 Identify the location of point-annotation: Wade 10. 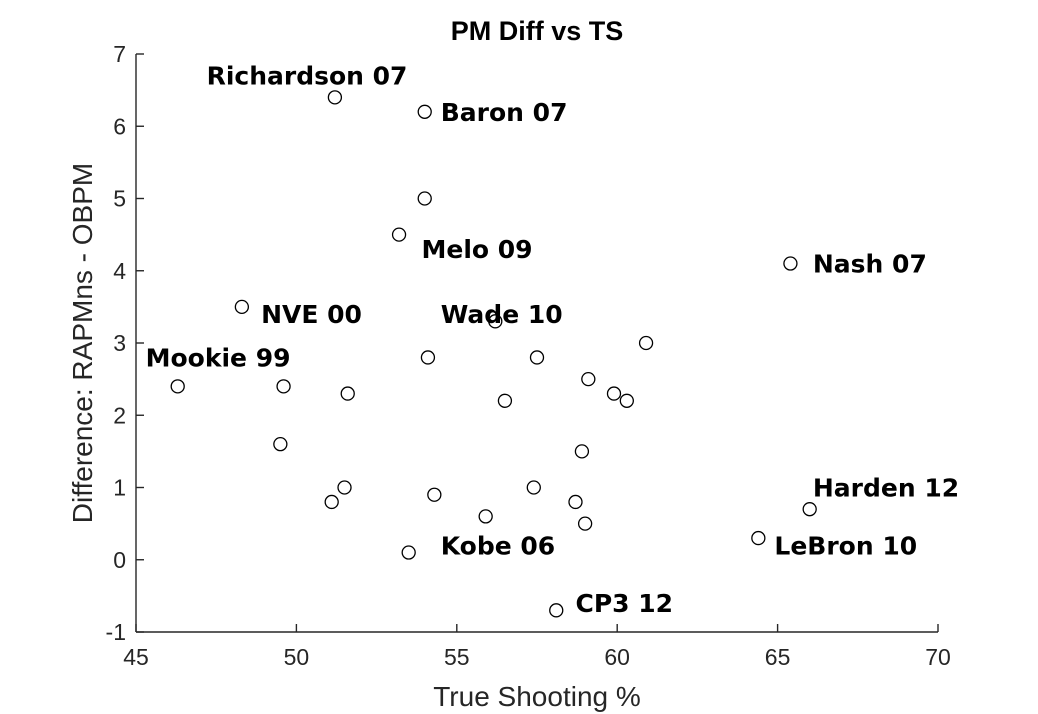
(502, 314).